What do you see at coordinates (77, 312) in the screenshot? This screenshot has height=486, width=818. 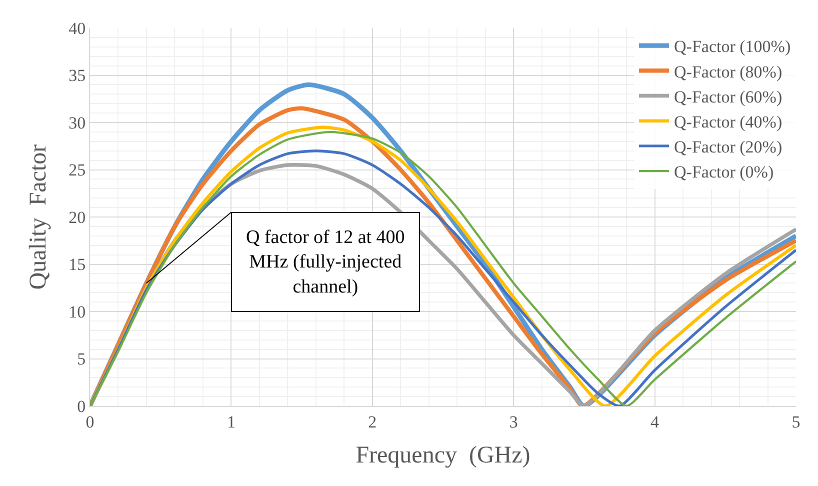 I see `y-tick-label: 10` at bounding box center [77, 312].